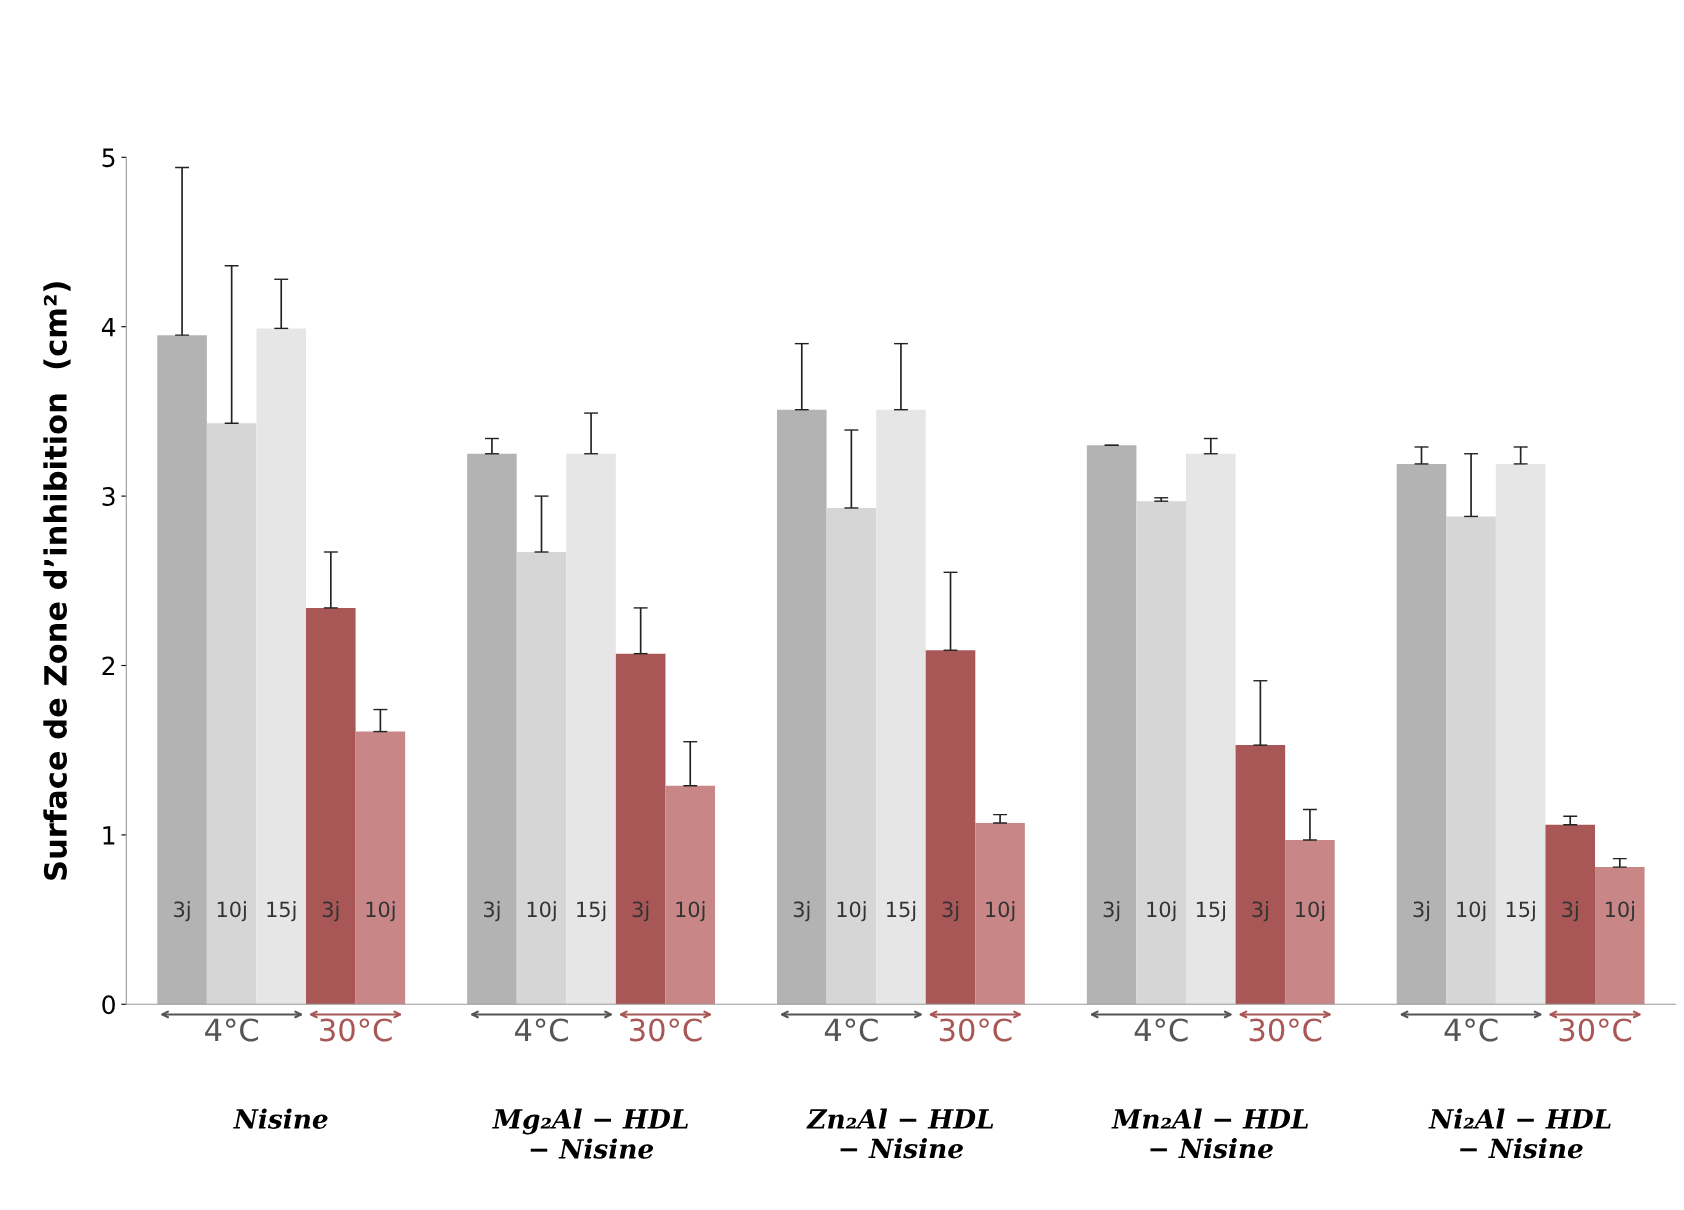 This screenshot has width=1684, height=1210. Describe the element at coordinates (1519, 1133) in the screenshot. I see `x-tick-label: Ni₂Al − HDL − Nisine` at that location.